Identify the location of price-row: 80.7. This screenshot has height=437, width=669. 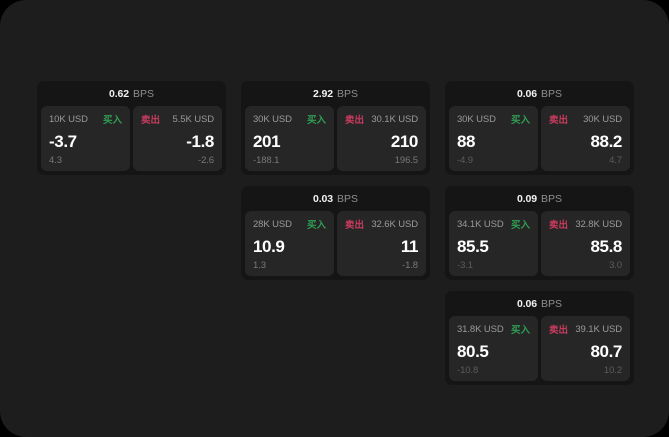
(586, 349).